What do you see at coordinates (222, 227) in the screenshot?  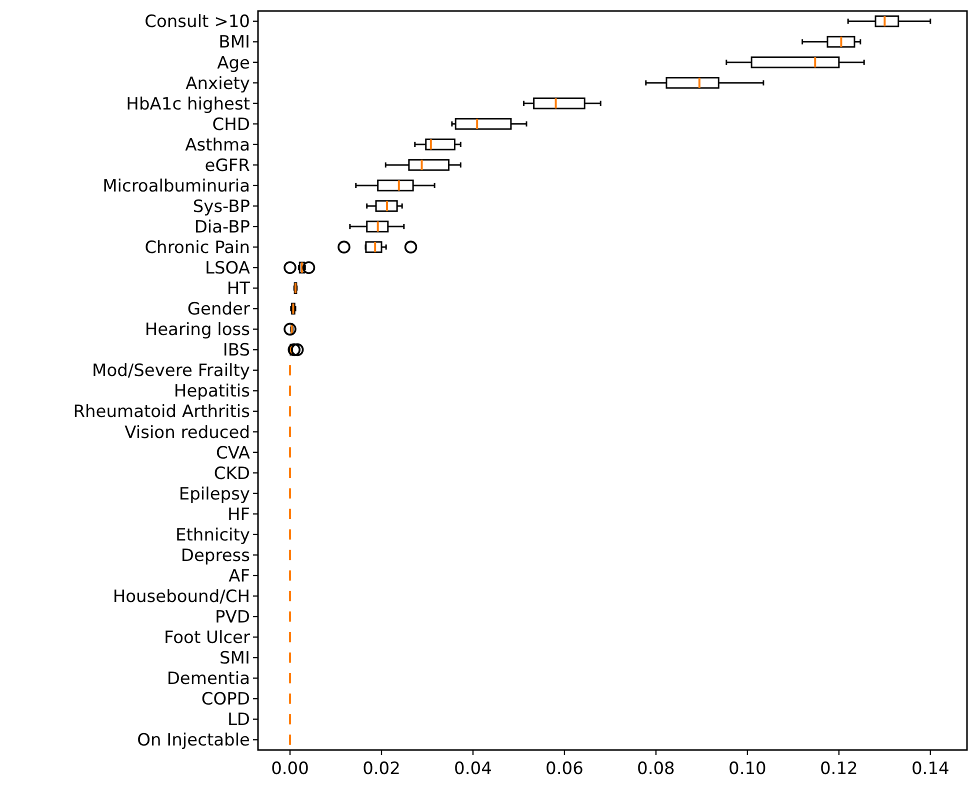 I see `y-tick-label: Dia-BP` at bounding box center [222, 227].